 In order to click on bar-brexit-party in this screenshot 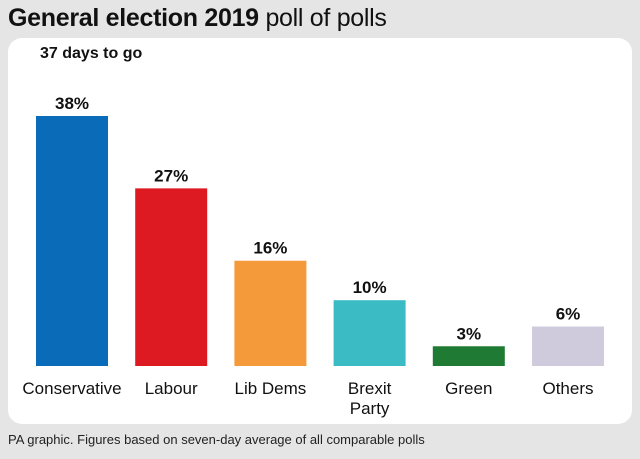, I will do `click(369, 333)`.